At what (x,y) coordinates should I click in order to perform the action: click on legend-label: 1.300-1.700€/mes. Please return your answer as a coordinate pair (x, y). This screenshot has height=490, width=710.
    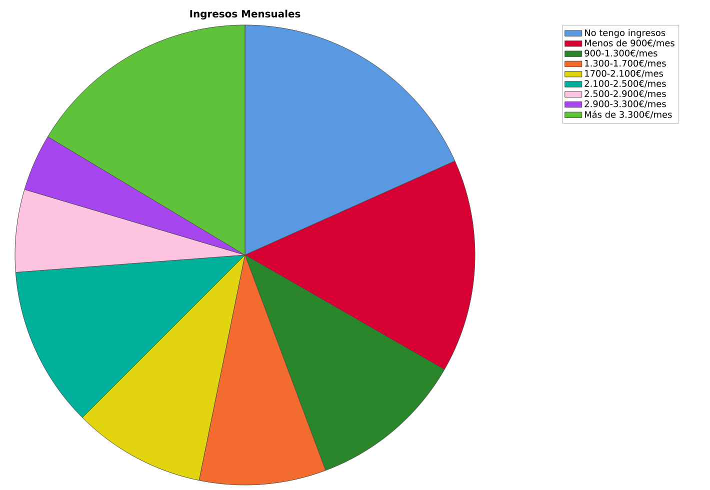
    Looking at the image, I should click on (625, 64).